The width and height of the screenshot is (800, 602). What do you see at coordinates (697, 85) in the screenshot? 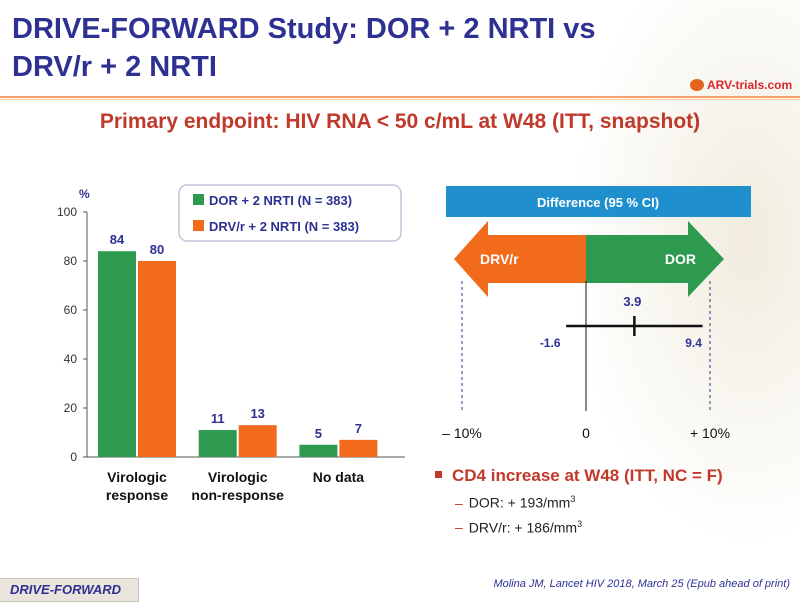
I see `logo-mark-icon` at bounding box center [697, 85].